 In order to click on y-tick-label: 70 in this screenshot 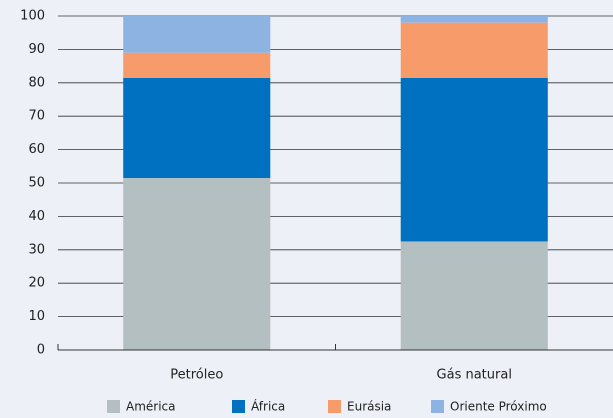, I will do `click(36, 116)`.